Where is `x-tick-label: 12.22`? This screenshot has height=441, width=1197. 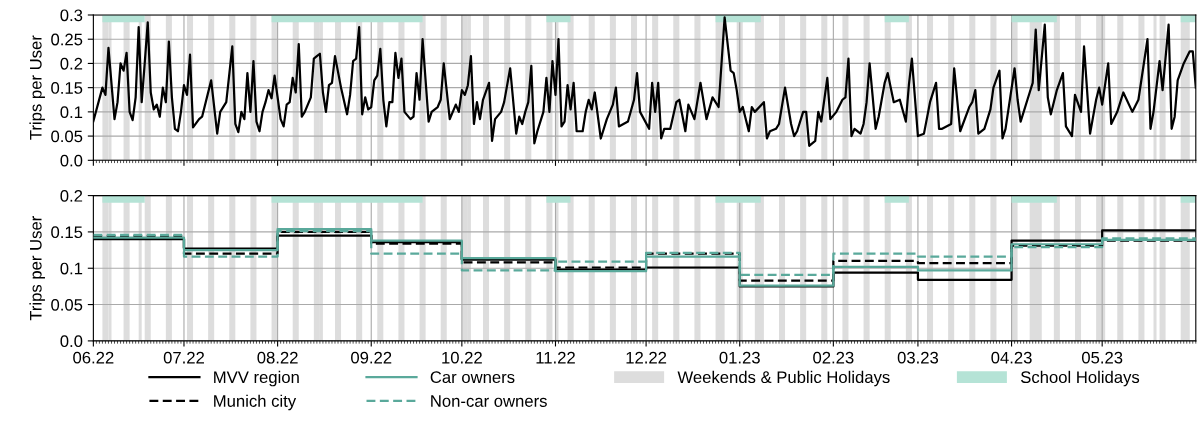 x-tick-label: 12.22 is located at coordinates (646, 357).